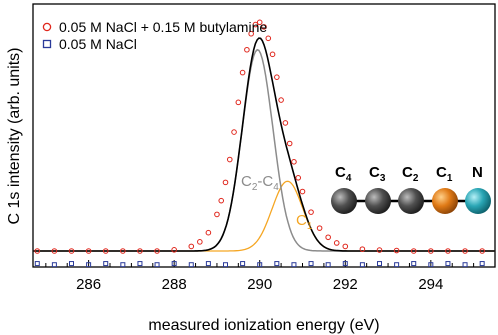  Describe the element at coordinates (263, 325) in the screenshot. I see `x-axis-label: measured ionization energy (eV)` at that location.